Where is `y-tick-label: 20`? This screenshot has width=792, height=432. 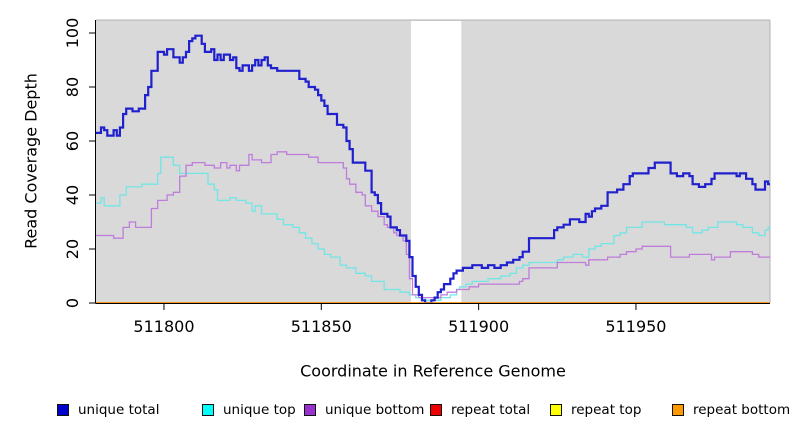
y-tick-label: 20 is located at coordinates (72, 249).